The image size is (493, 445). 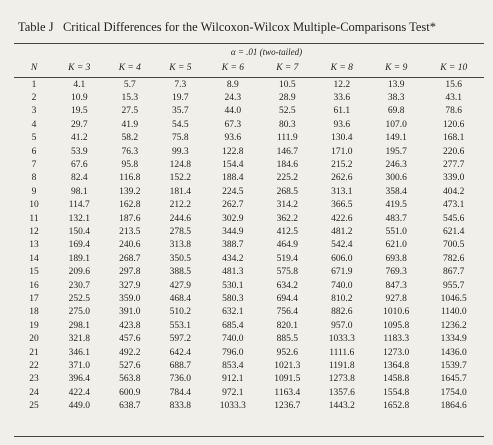 What do you see at coordinates (287, 111) in the screenshot?
I see `table-cell: 52.5` at bounding box center [287, 111].